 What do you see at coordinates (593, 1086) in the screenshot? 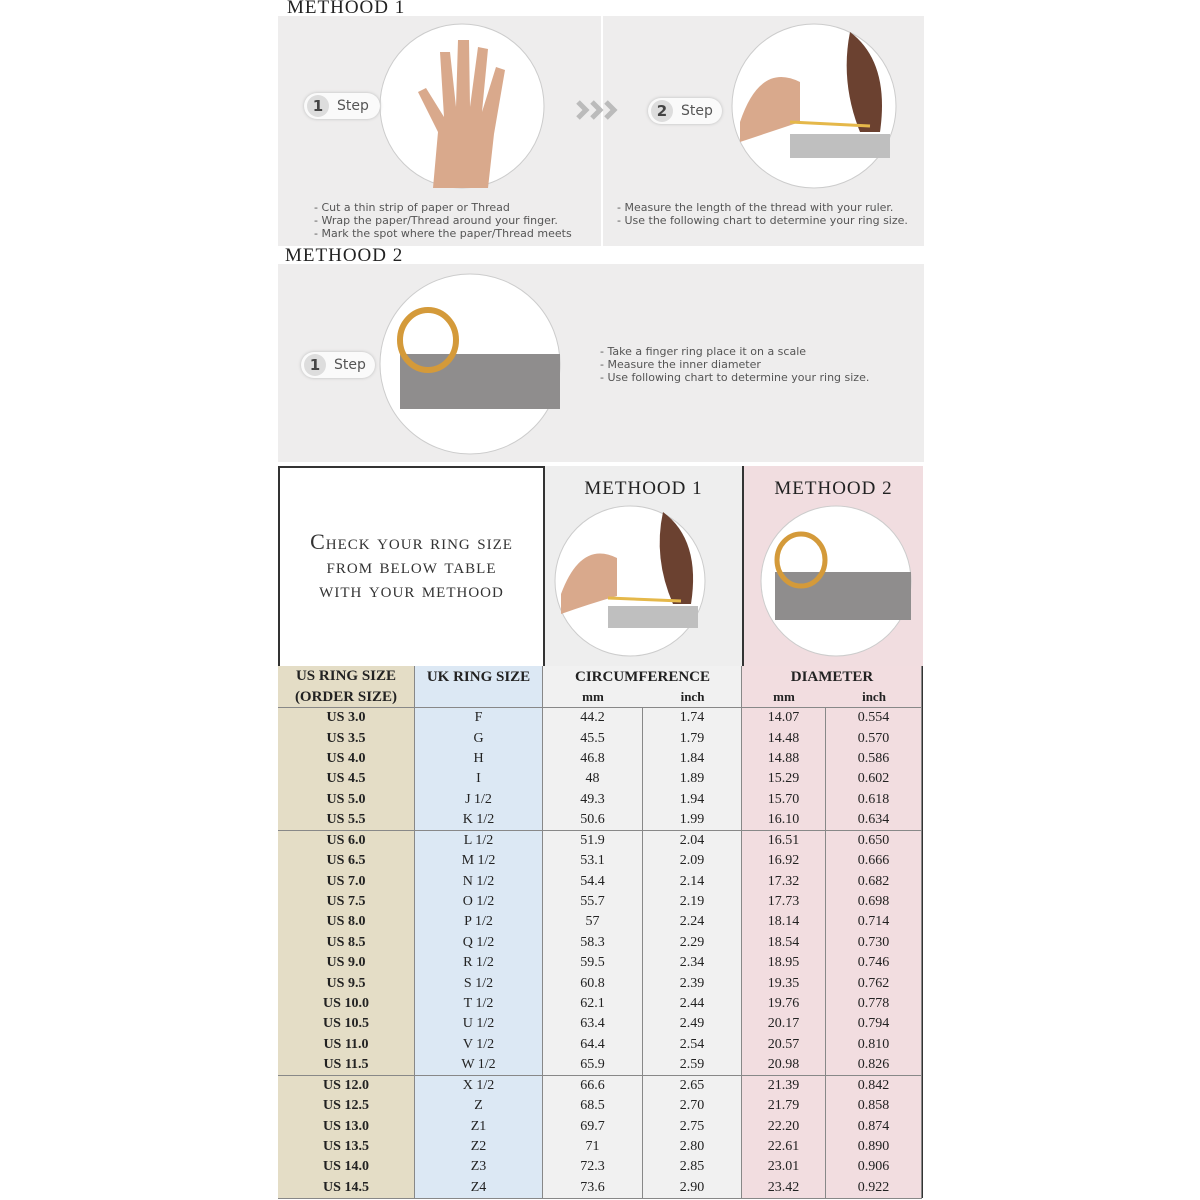
I see `table-cell: 66.6` at bounding box center [593, 1086].